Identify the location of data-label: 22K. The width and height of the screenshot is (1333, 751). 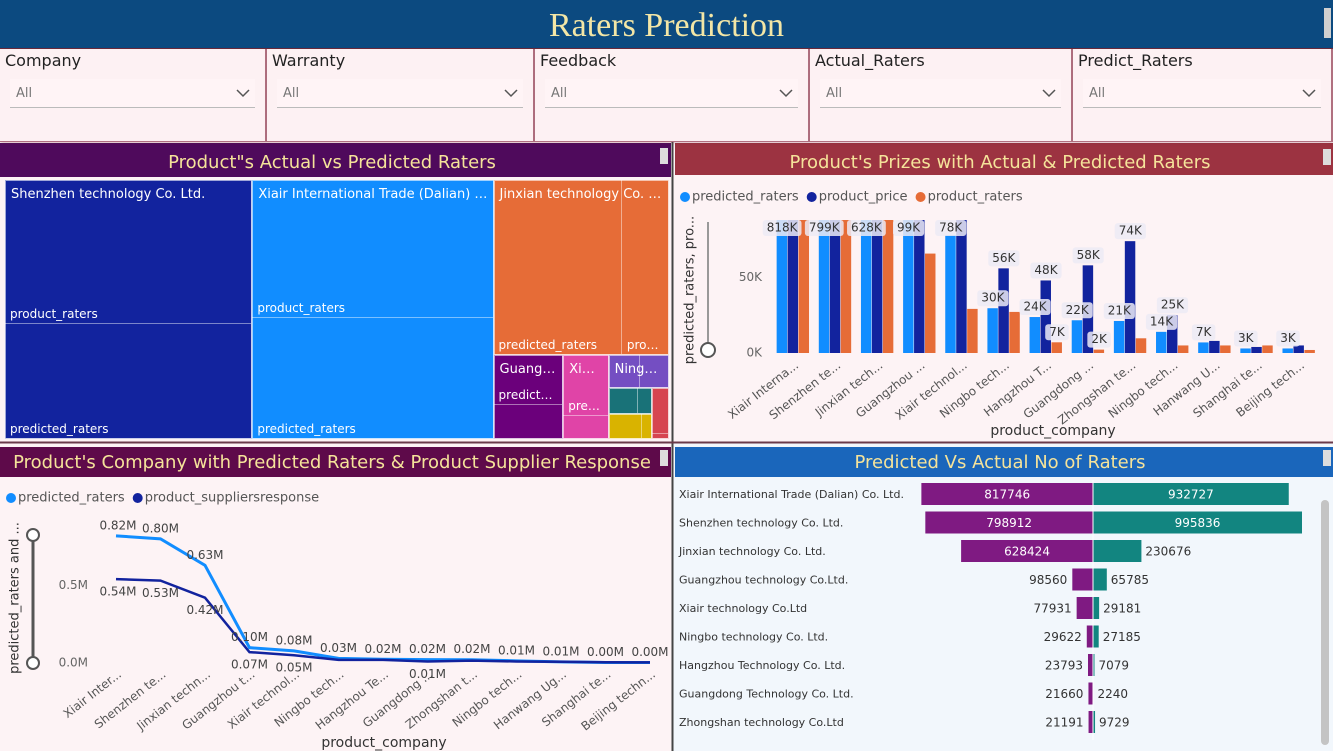
(1078, 310).